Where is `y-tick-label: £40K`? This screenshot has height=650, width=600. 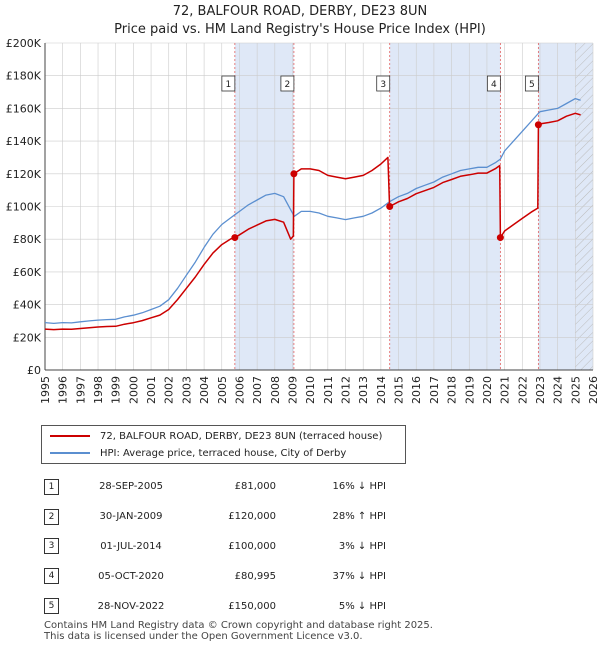
y-tick-label: £40K is located at coordinates (27, 305).